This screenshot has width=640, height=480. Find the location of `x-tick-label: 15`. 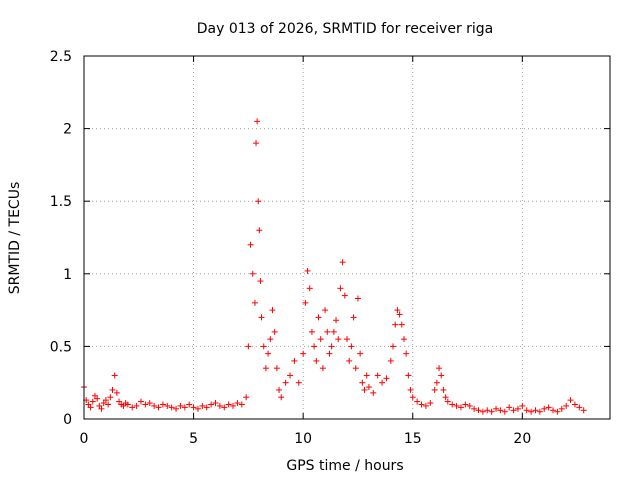

x-tick-label: 15 is located at coordinates (413, 439).